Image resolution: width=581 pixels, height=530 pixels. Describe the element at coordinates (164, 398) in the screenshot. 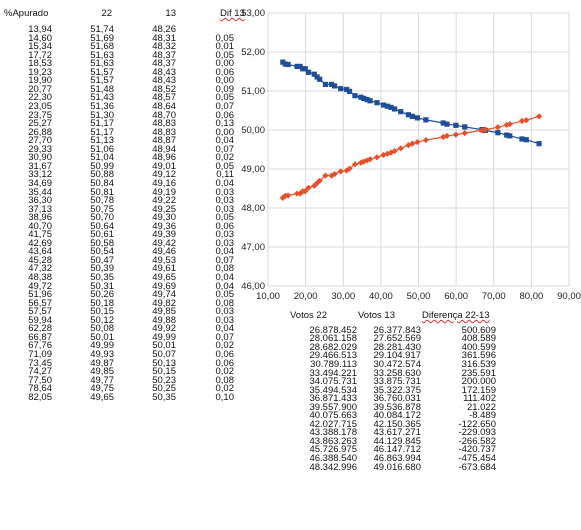

I see `cell-share-13: 50,35` at that location.